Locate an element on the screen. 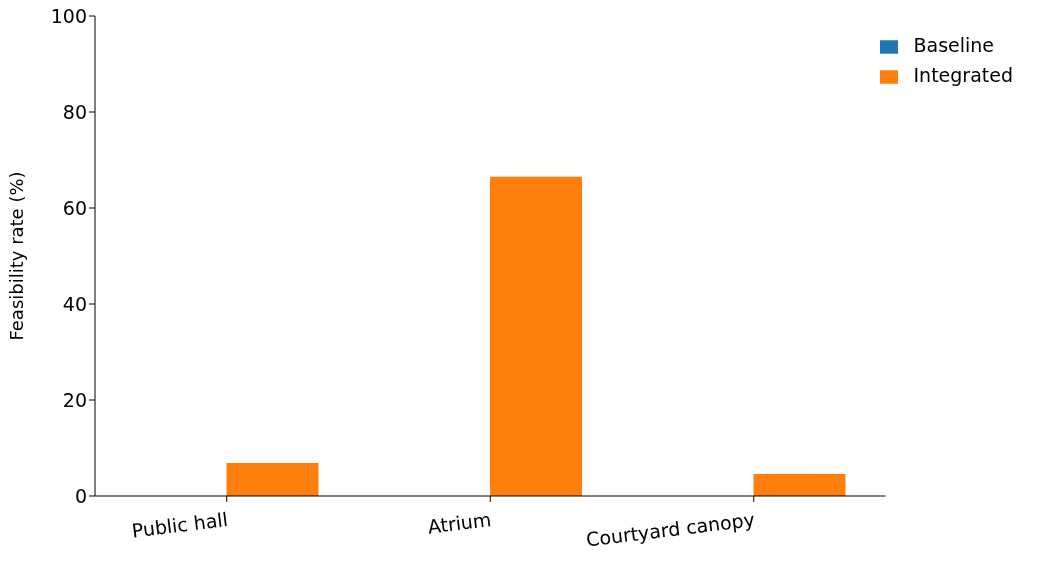  y-tick-label: 80 is located at coordinates (74, 111).